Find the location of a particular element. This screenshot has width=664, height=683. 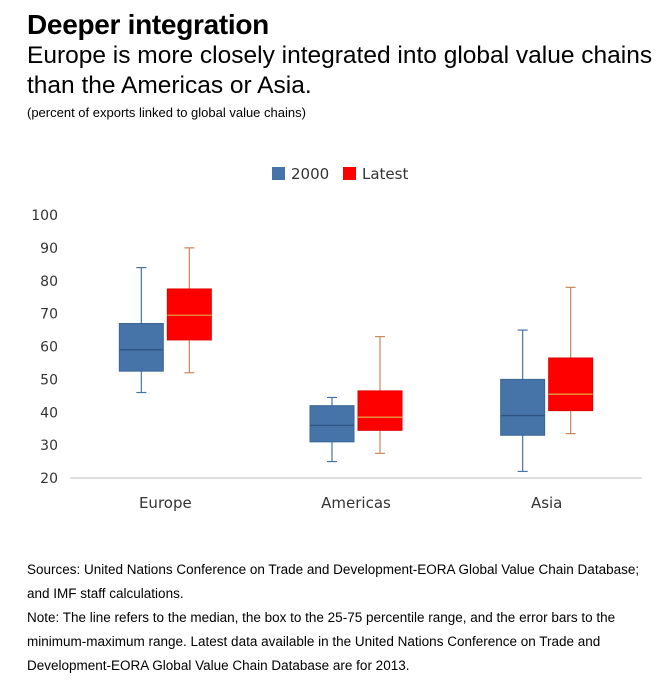

y-tick-label: 30 is located at coordinates (49, 446).